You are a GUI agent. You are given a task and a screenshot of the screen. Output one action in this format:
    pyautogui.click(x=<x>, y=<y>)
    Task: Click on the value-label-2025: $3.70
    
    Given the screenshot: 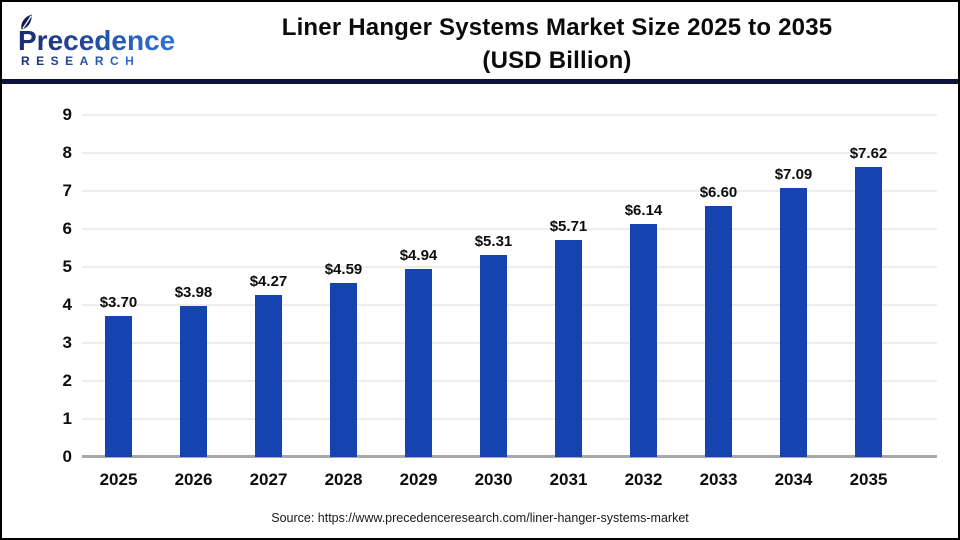 What is the action you would take?
    pyautogui.click(x=118, y=303)
    